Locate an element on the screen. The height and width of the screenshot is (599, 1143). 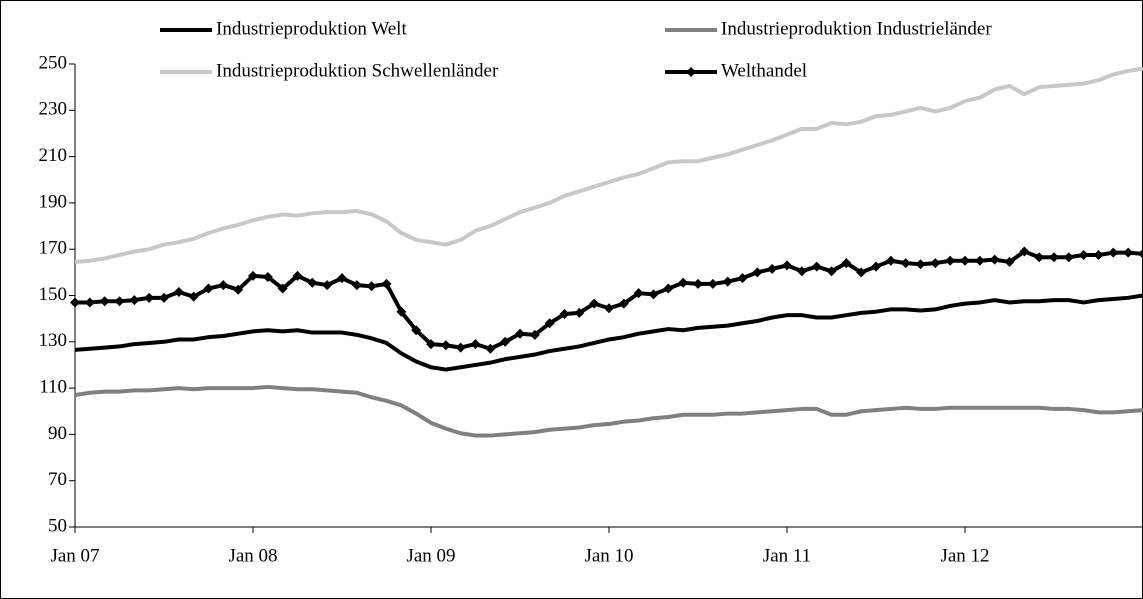
x-tick-label: Jan 10 is located at coordinates (608, 555).